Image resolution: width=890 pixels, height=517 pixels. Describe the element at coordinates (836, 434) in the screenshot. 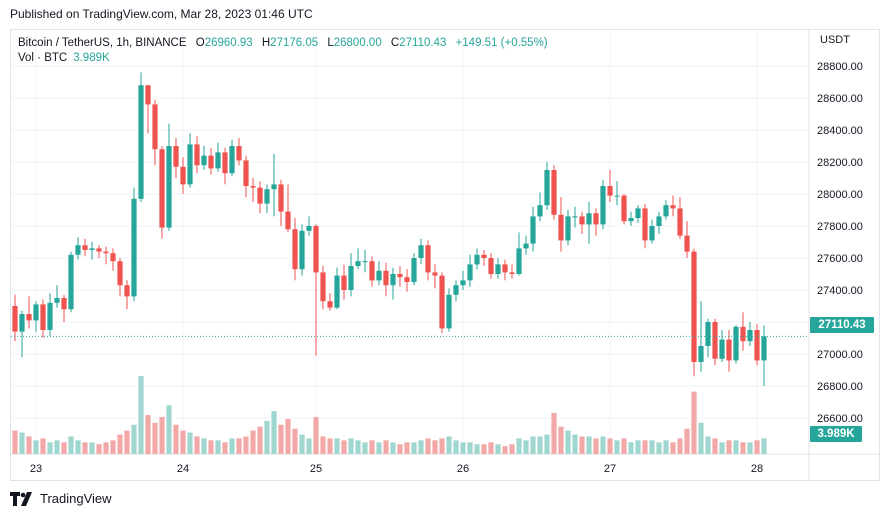

I see `volume-tag: 3.989K` at that location.